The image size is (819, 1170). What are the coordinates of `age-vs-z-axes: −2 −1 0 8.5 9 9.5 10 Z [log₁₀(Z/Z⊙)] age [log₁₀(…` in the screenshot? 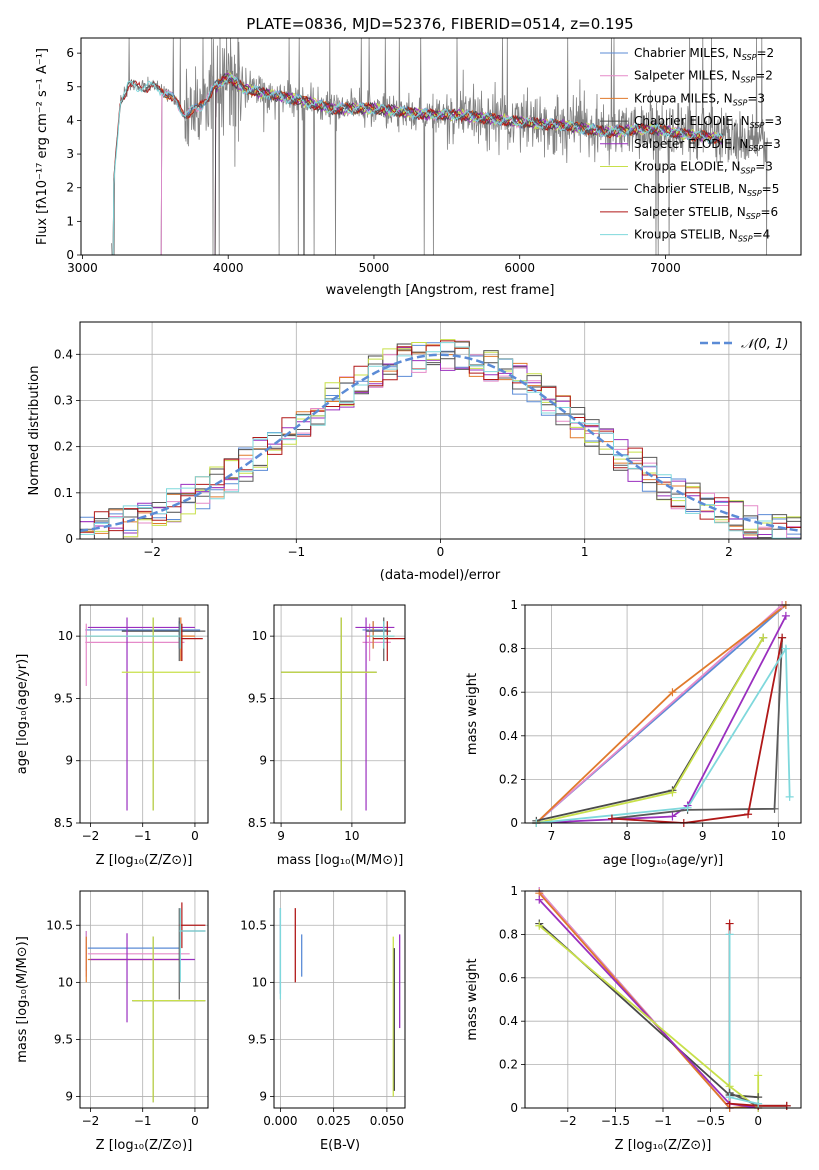 It's located at (112, 736).